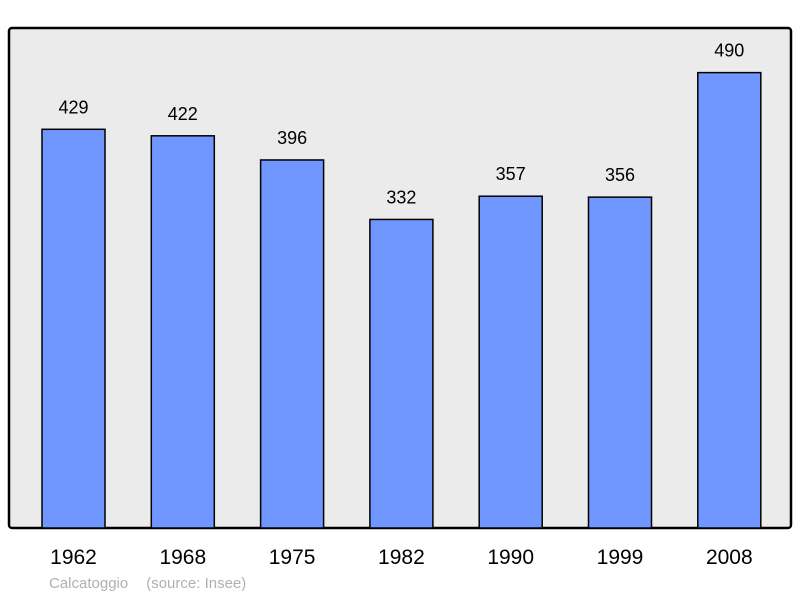 This screenshot has height=598, width=800. What do you see at coordinates (729, 557) in the screenshot?
I see `x-tick-label-2008: 2008` at bounding box center [729, 557].